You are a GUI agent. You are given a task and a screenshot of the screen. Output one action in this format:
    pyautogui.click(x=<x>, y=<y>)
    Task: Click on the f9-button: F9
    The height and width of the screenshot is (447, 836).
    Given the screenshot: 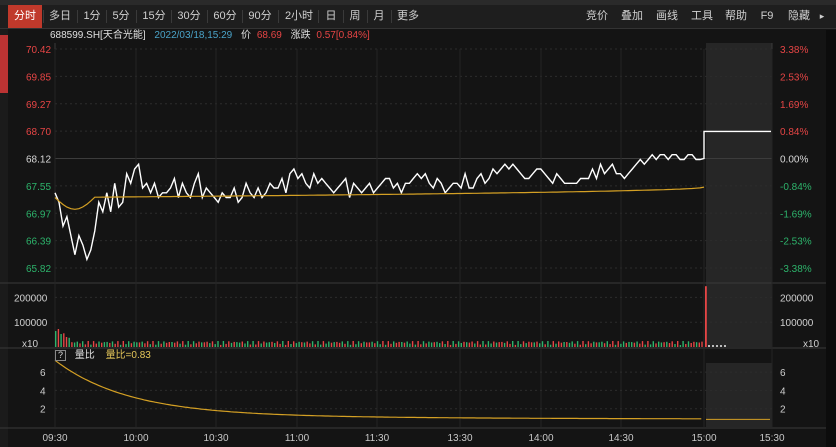 What is the action you would take?
    pyautogui.click(x=767, y=16)
    